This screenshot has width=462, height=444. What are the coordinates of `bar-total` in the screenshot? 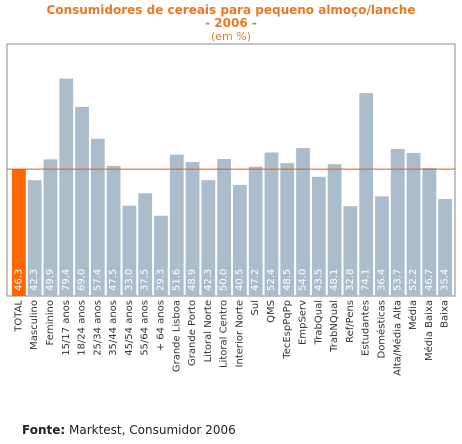 It's located at (19, 232).